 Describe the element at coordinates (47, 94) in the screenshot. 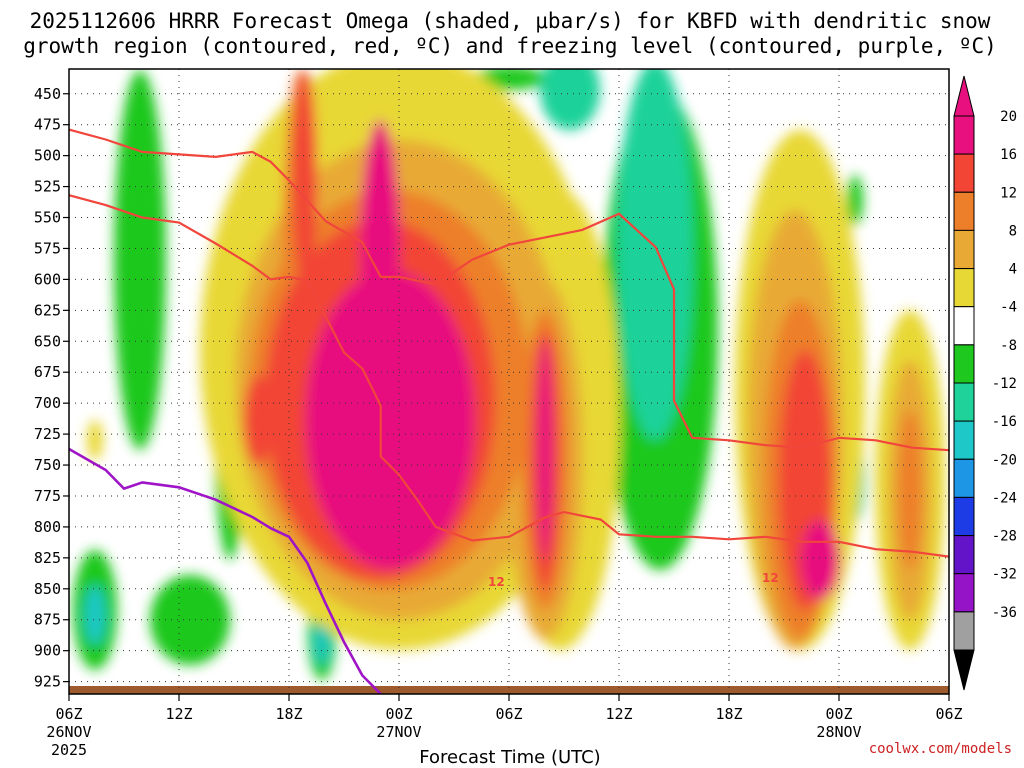

I see `y-tick-label: 450` at that location.